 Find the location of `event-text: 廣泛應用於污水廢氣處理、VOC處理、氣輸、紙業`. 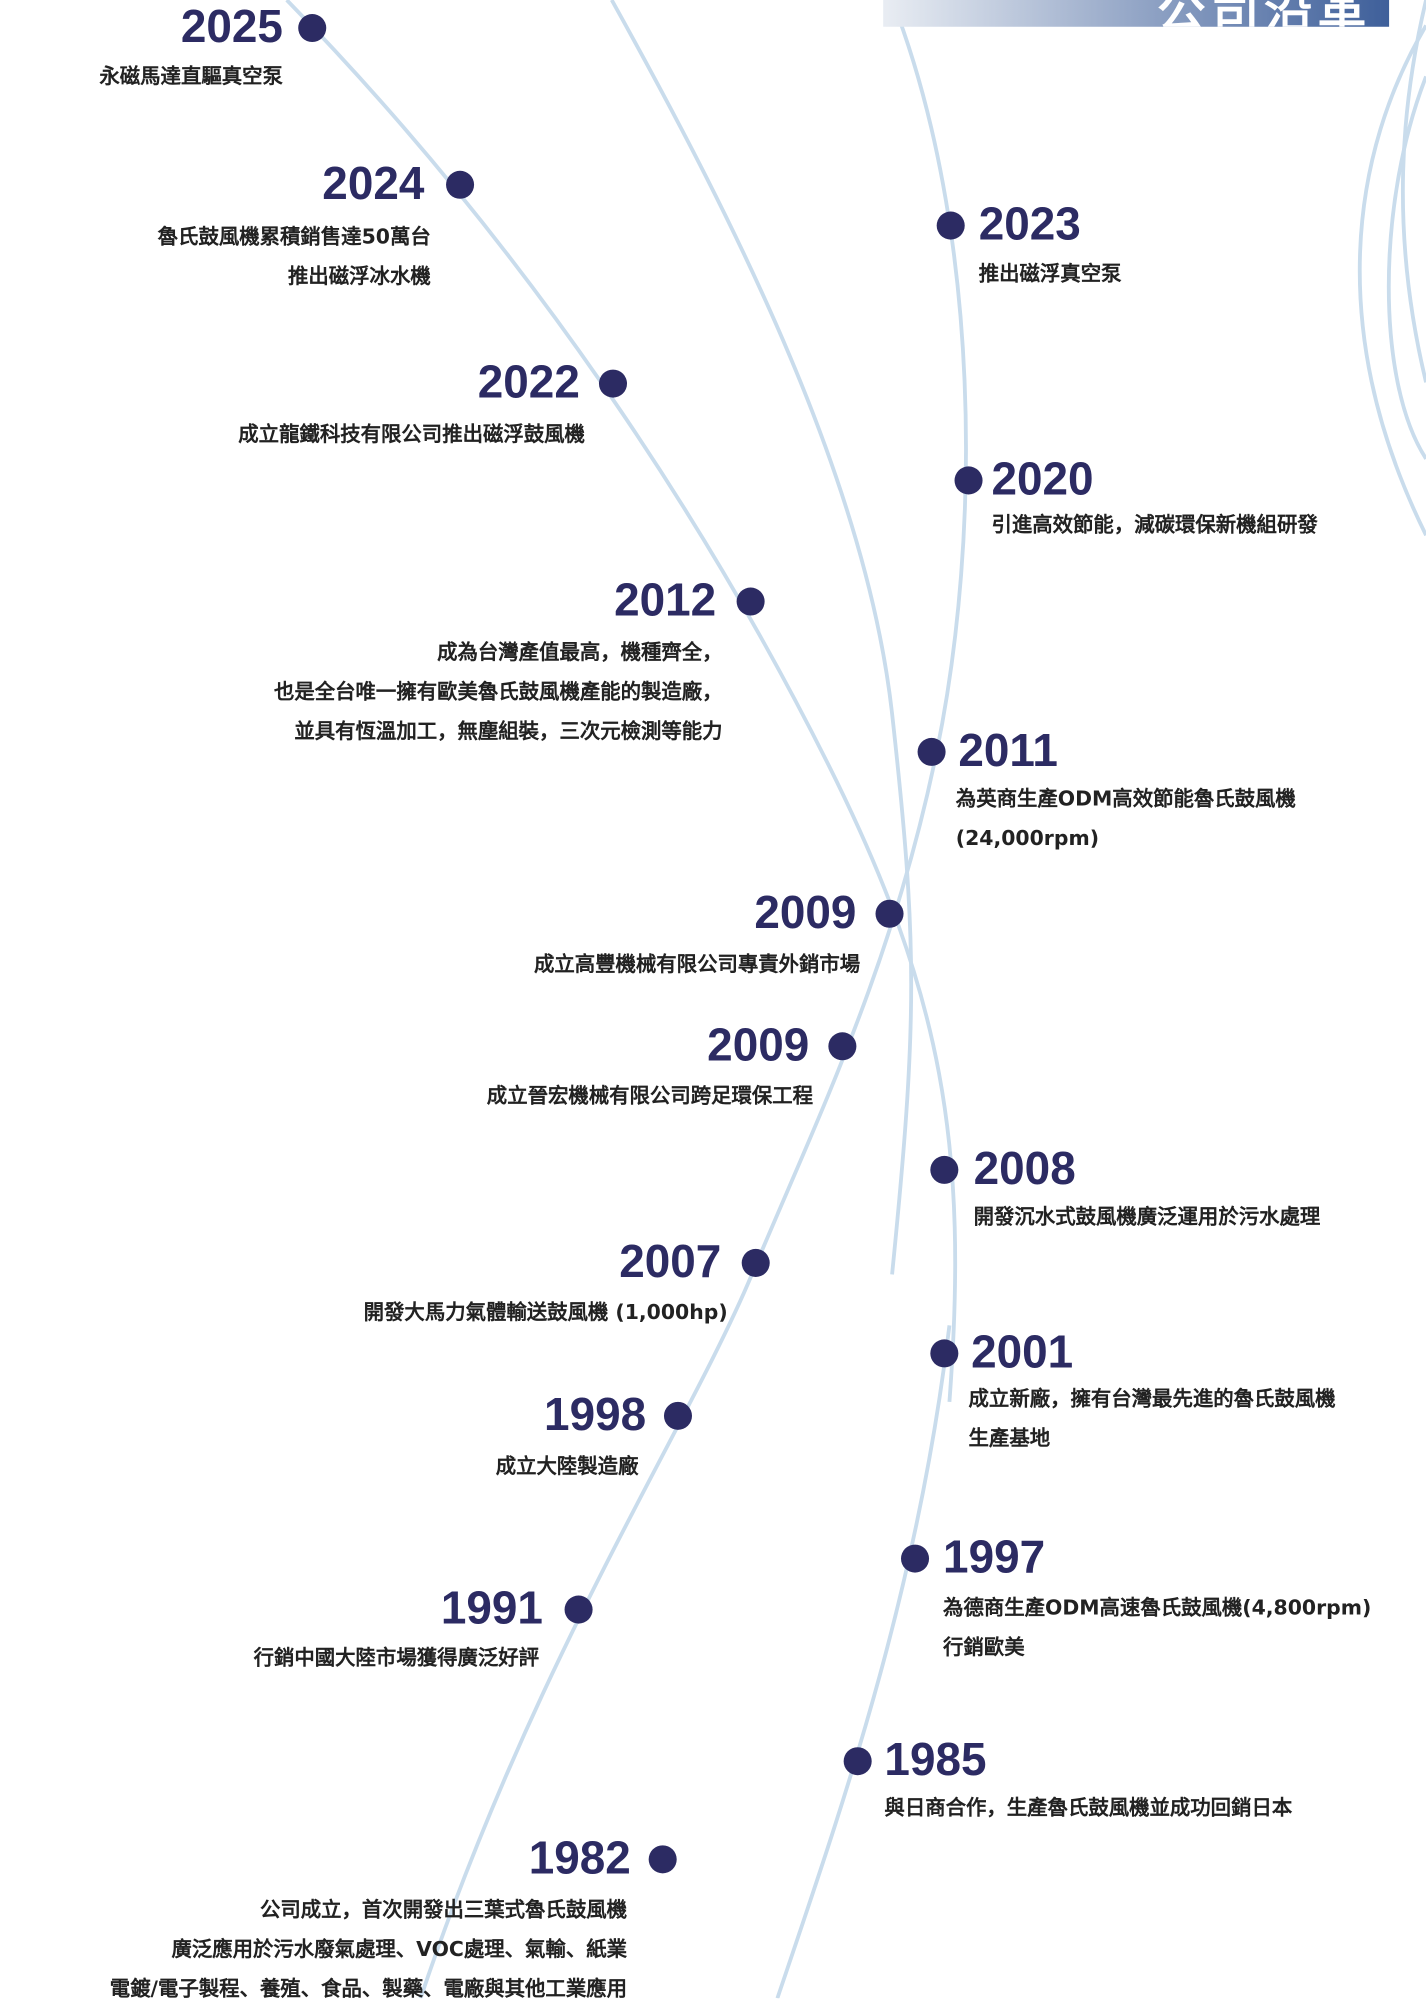

event-text: 廣泛應用於污水廢氣處理、VOC處理、氣輸、紙業 is located at coordinates (399, 1949).